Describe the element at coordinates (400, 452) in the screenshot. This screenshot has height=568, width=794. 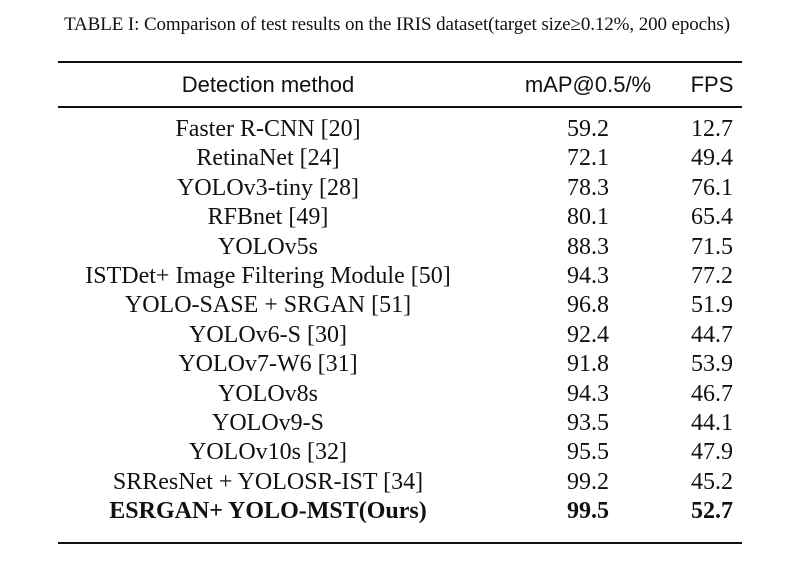
I see `table-row: YOLOv10s [32] 95.5 47.9` at that location.